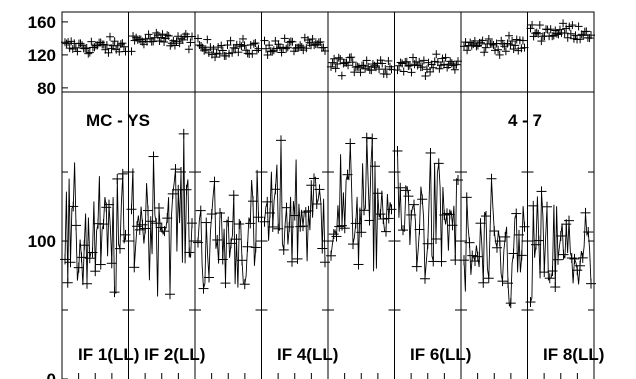  What do you see at coordinates (108, 354) in the screenshot?
I see `if-label: IF 1(LL)` at bounding box center [108, 354].